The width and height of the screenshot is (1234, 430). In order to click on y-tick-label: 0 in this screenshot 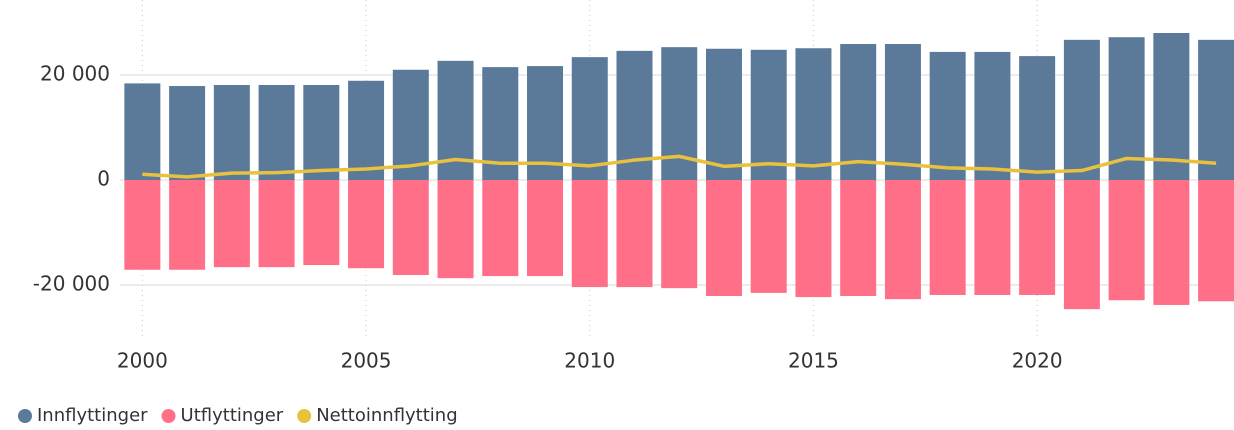, I will do `click(103, 179)`.